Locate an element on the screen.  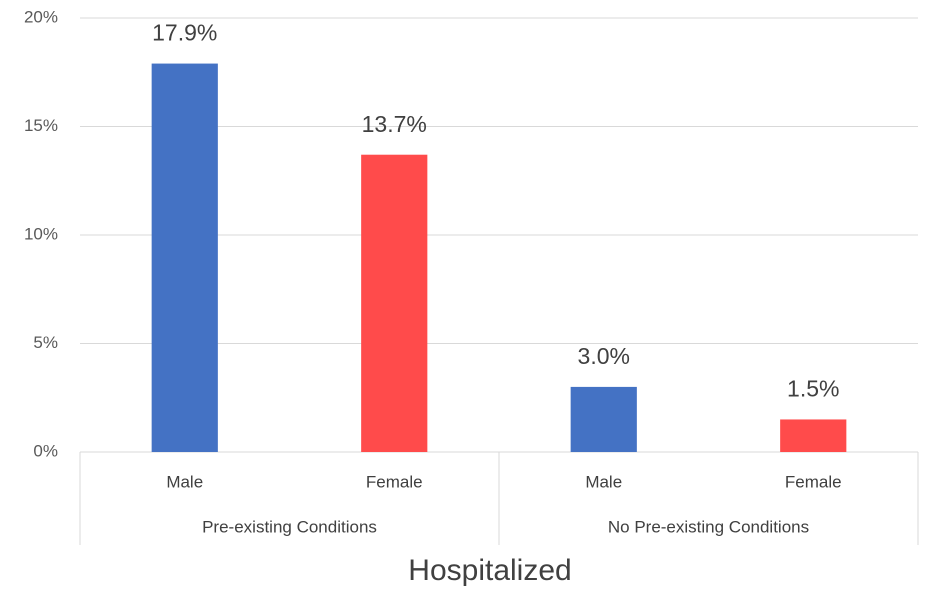
value-label: 3.0% is located at coordinates (604, 356).